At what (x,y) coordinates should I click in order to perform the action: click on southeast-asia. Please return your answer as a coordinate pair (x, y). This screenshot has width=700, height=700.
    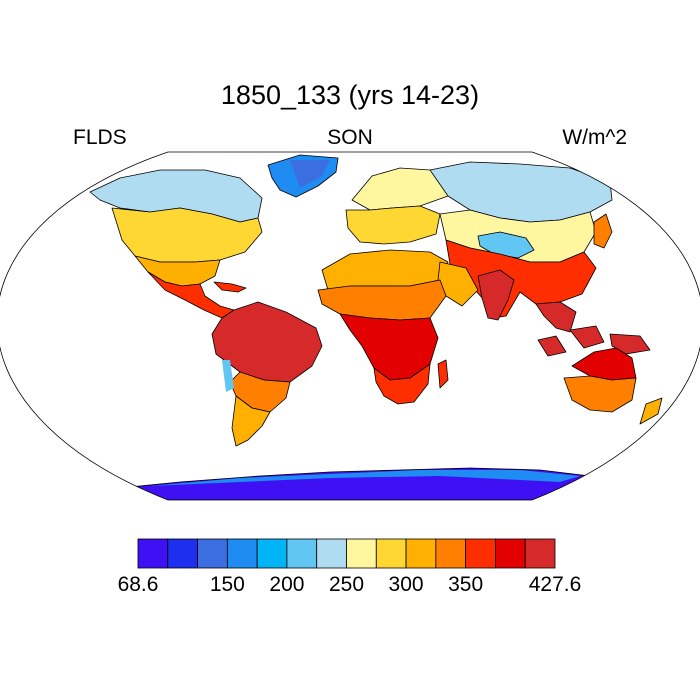
    Looking at the image, I should click on (556, 317).